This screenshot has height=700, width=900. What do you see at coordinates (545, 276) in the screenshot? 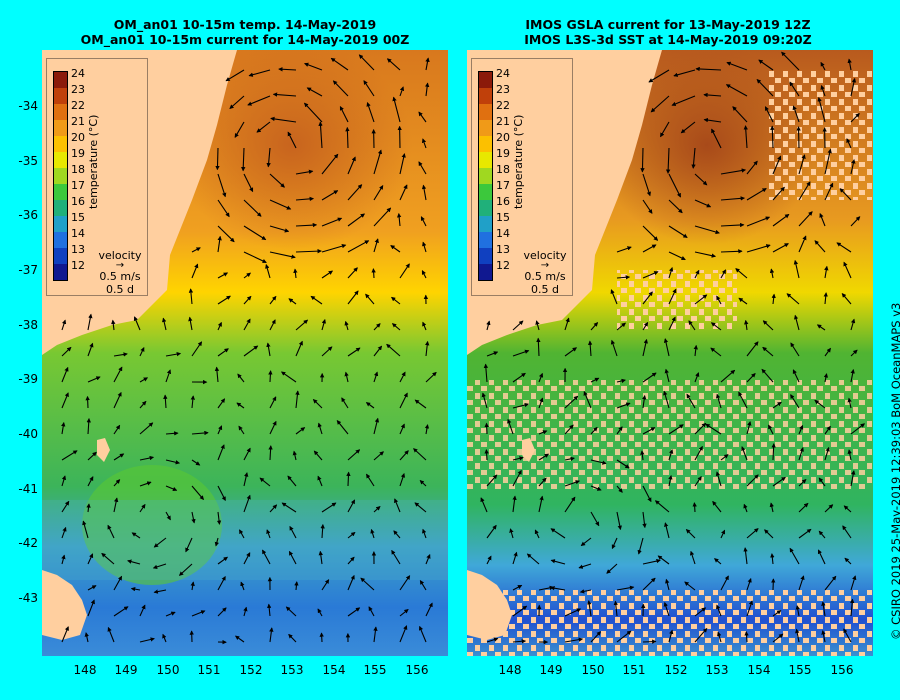
I see `velocity-speed: 0.5 m/s` at bounding box center [545, 276].